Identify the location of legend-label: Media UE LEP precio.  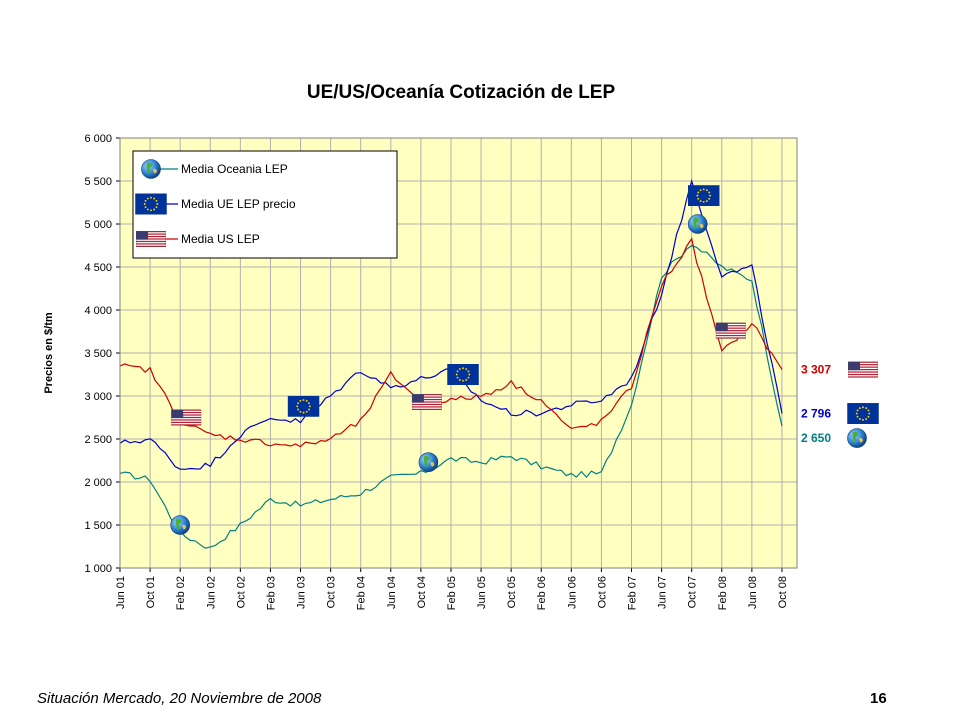
(238, 204).